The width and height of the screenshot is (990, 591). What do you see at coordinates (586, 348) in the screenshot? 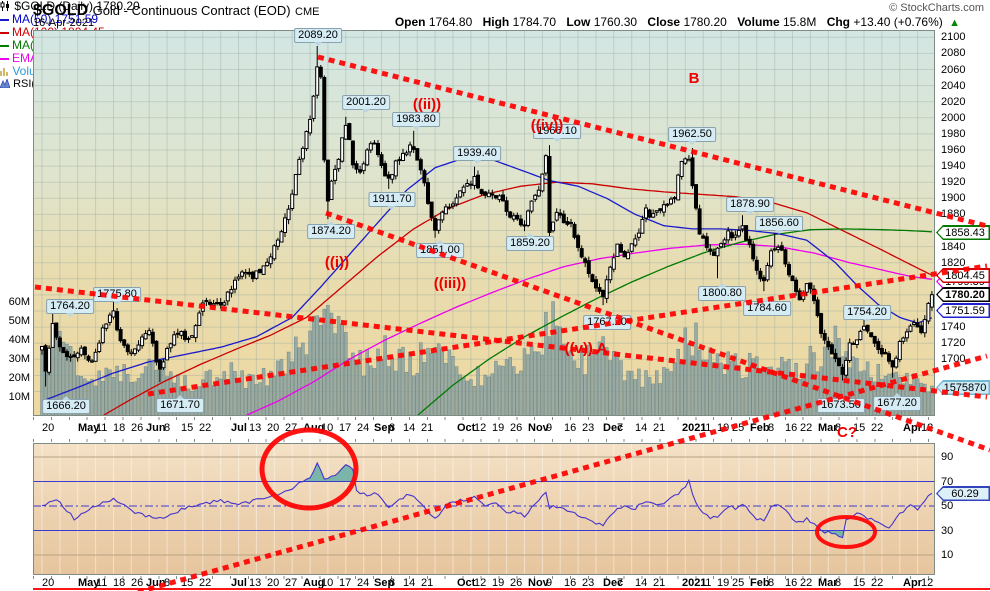
I see `wave-label: ((v)) A` at bounding box center [586, 348].